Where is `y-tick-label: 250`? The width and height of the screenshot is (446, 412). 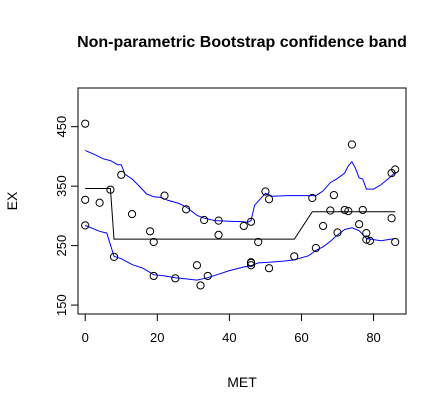
y-tick-label: 250 is located at coordinates (61, 246).